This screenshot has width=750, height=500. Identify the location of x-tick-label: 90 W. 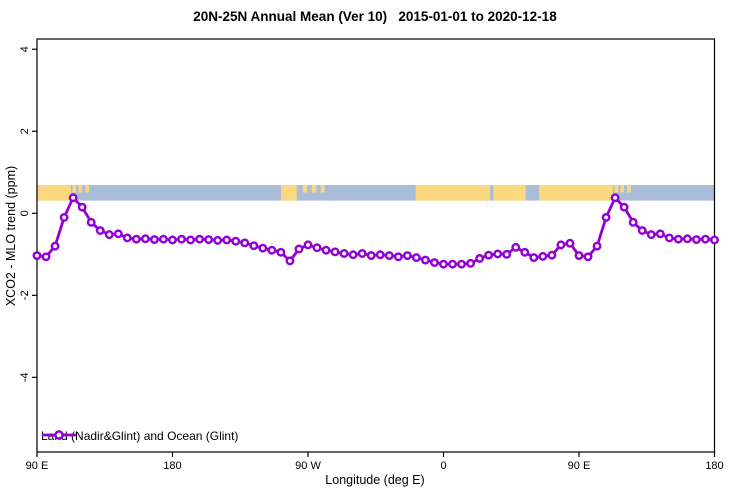
(308, 466).